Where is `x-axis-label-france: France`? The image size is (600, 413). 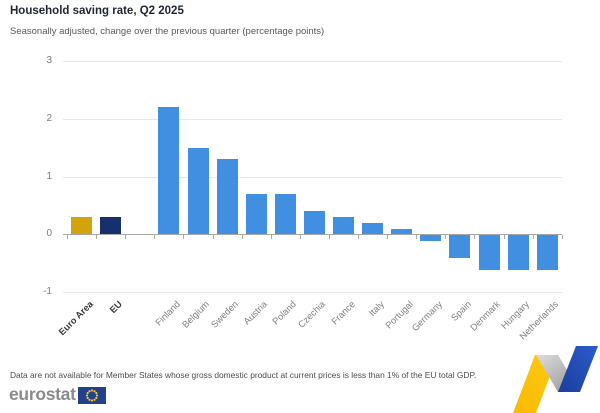 x-axis-label-france: France is located at coordinates (343, 313).